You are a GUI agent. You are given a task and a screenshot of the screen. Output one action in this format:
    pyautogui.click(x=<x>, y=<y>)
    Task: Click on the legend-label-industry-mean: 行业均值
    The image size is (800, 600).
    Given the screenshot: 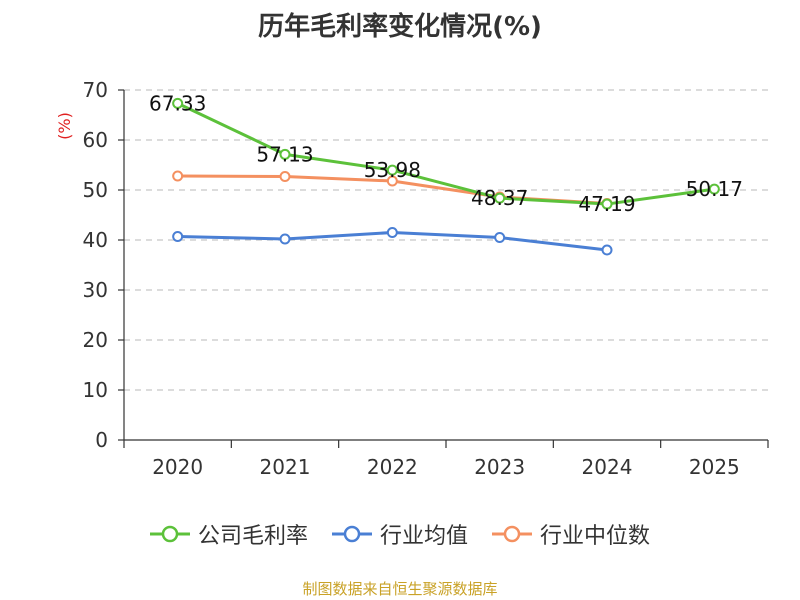 What is the action you would take?
    pyautogui.click(x=423, y=536)
    